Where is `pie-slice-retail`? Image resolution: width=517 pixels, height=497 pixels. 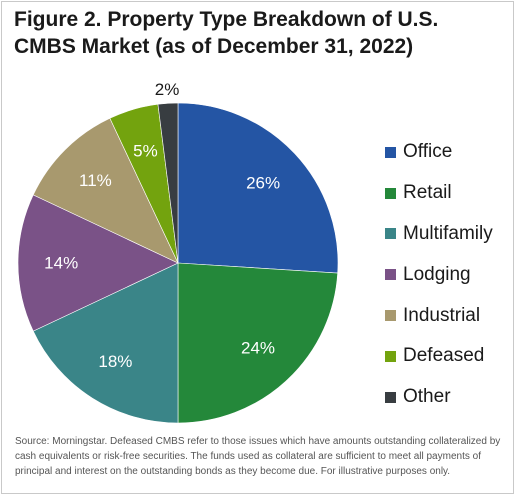
pie-slice-retail is located at coordinates (257, 343).